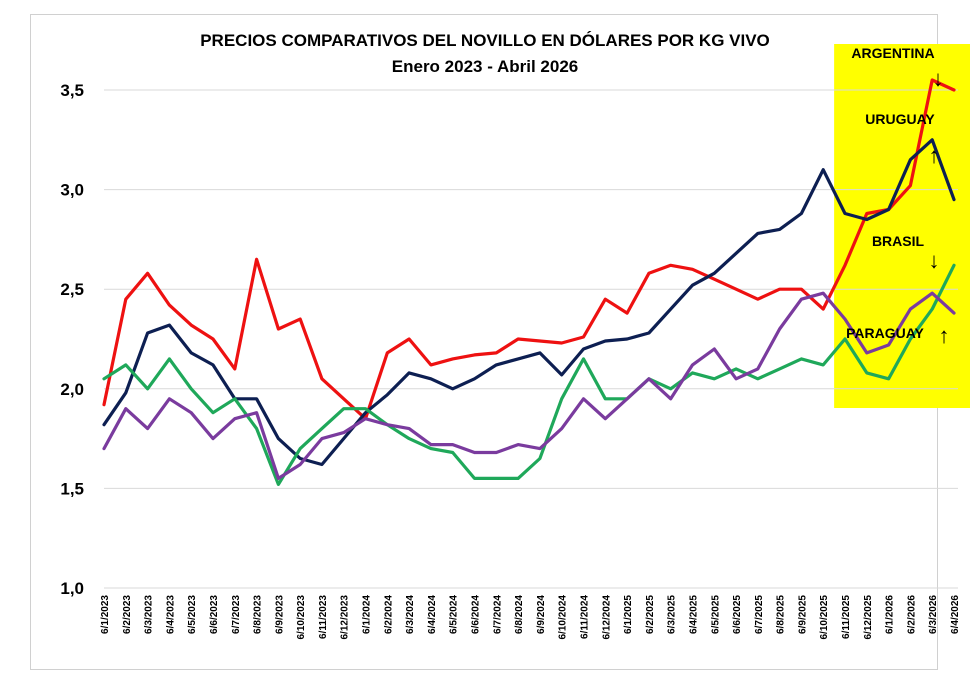 The width and height of the screenshot is (970, 697). What do you see at coordinates (781, 614) in the screenshot?
I see `x-tick-label: 6/8/2025` at bounding box center [781, 614].